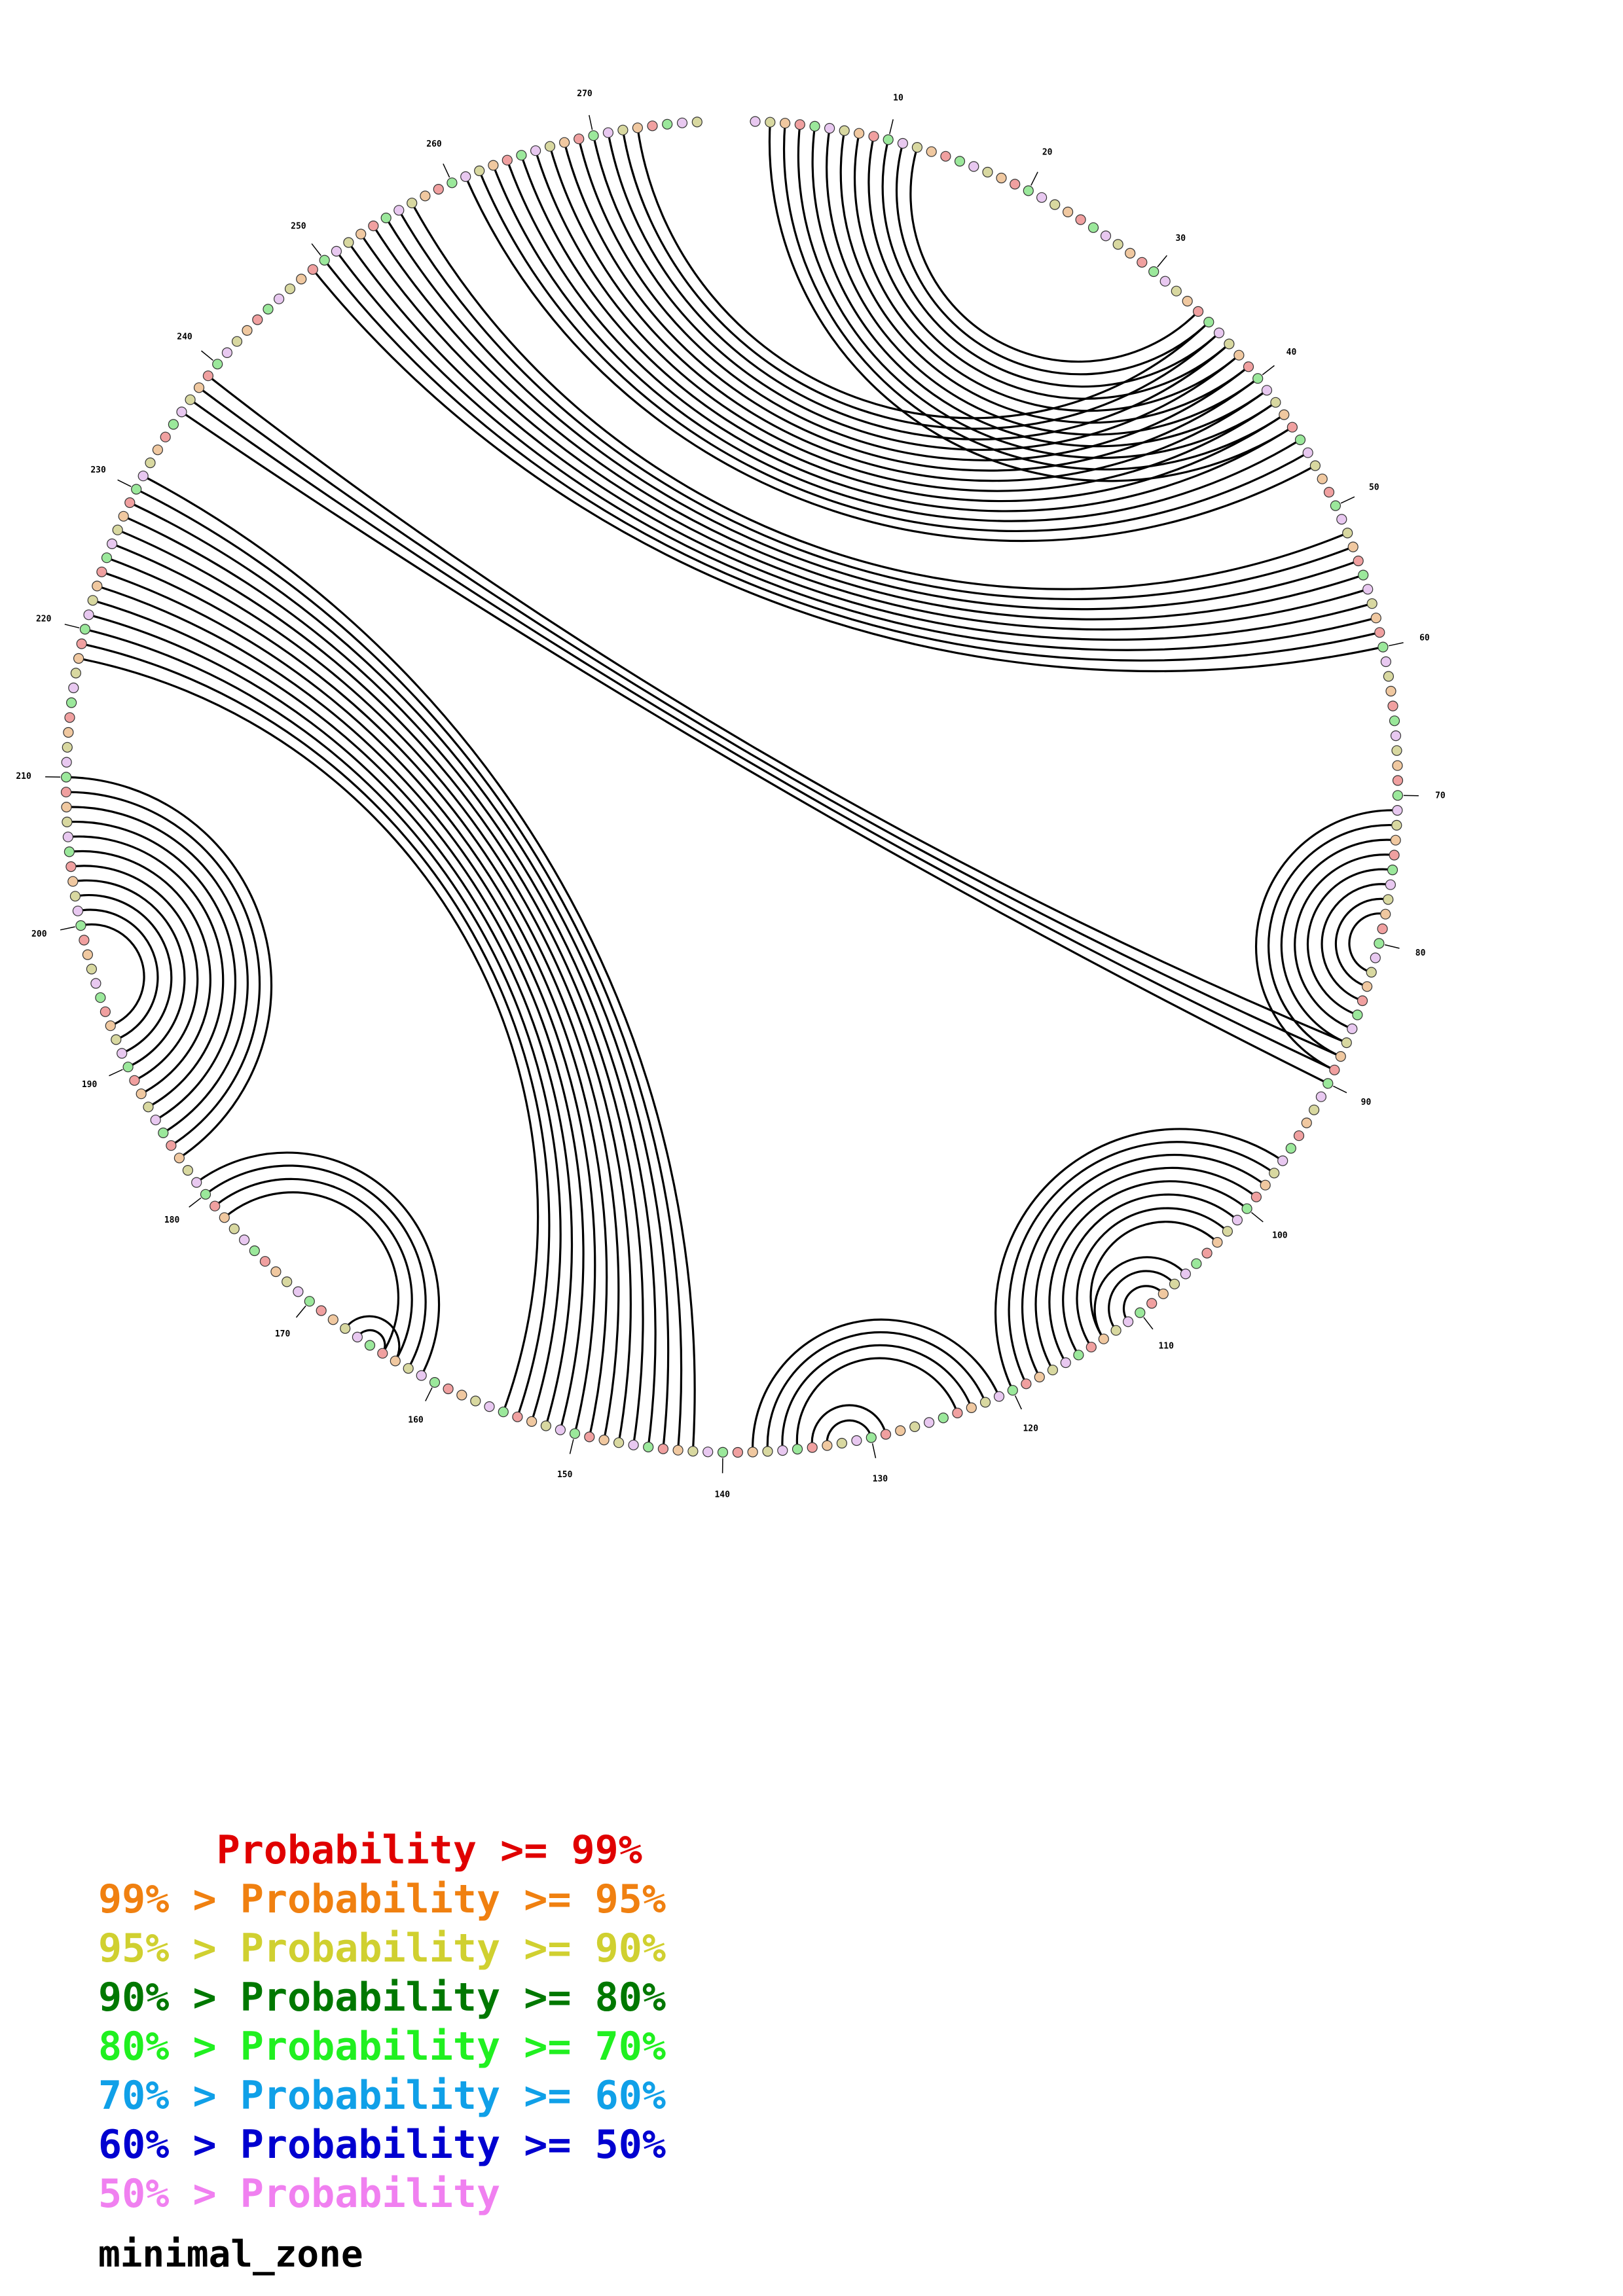  Describe the element at coordinates (172, 1220) in the screenshot. I see `tick-label: 180` at that location.